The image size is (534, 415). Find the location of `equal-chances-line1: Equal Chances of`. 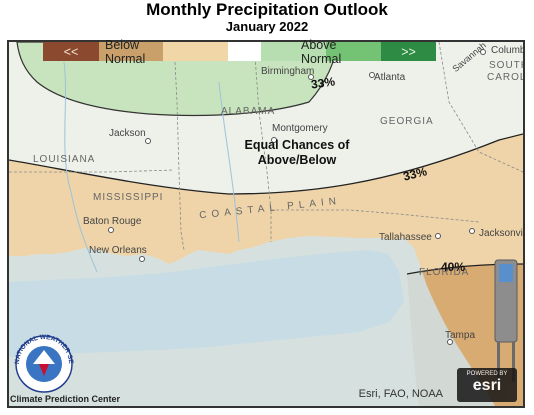

equal-chances-line1: Equal Chances of is located at coordinates (297, 145).